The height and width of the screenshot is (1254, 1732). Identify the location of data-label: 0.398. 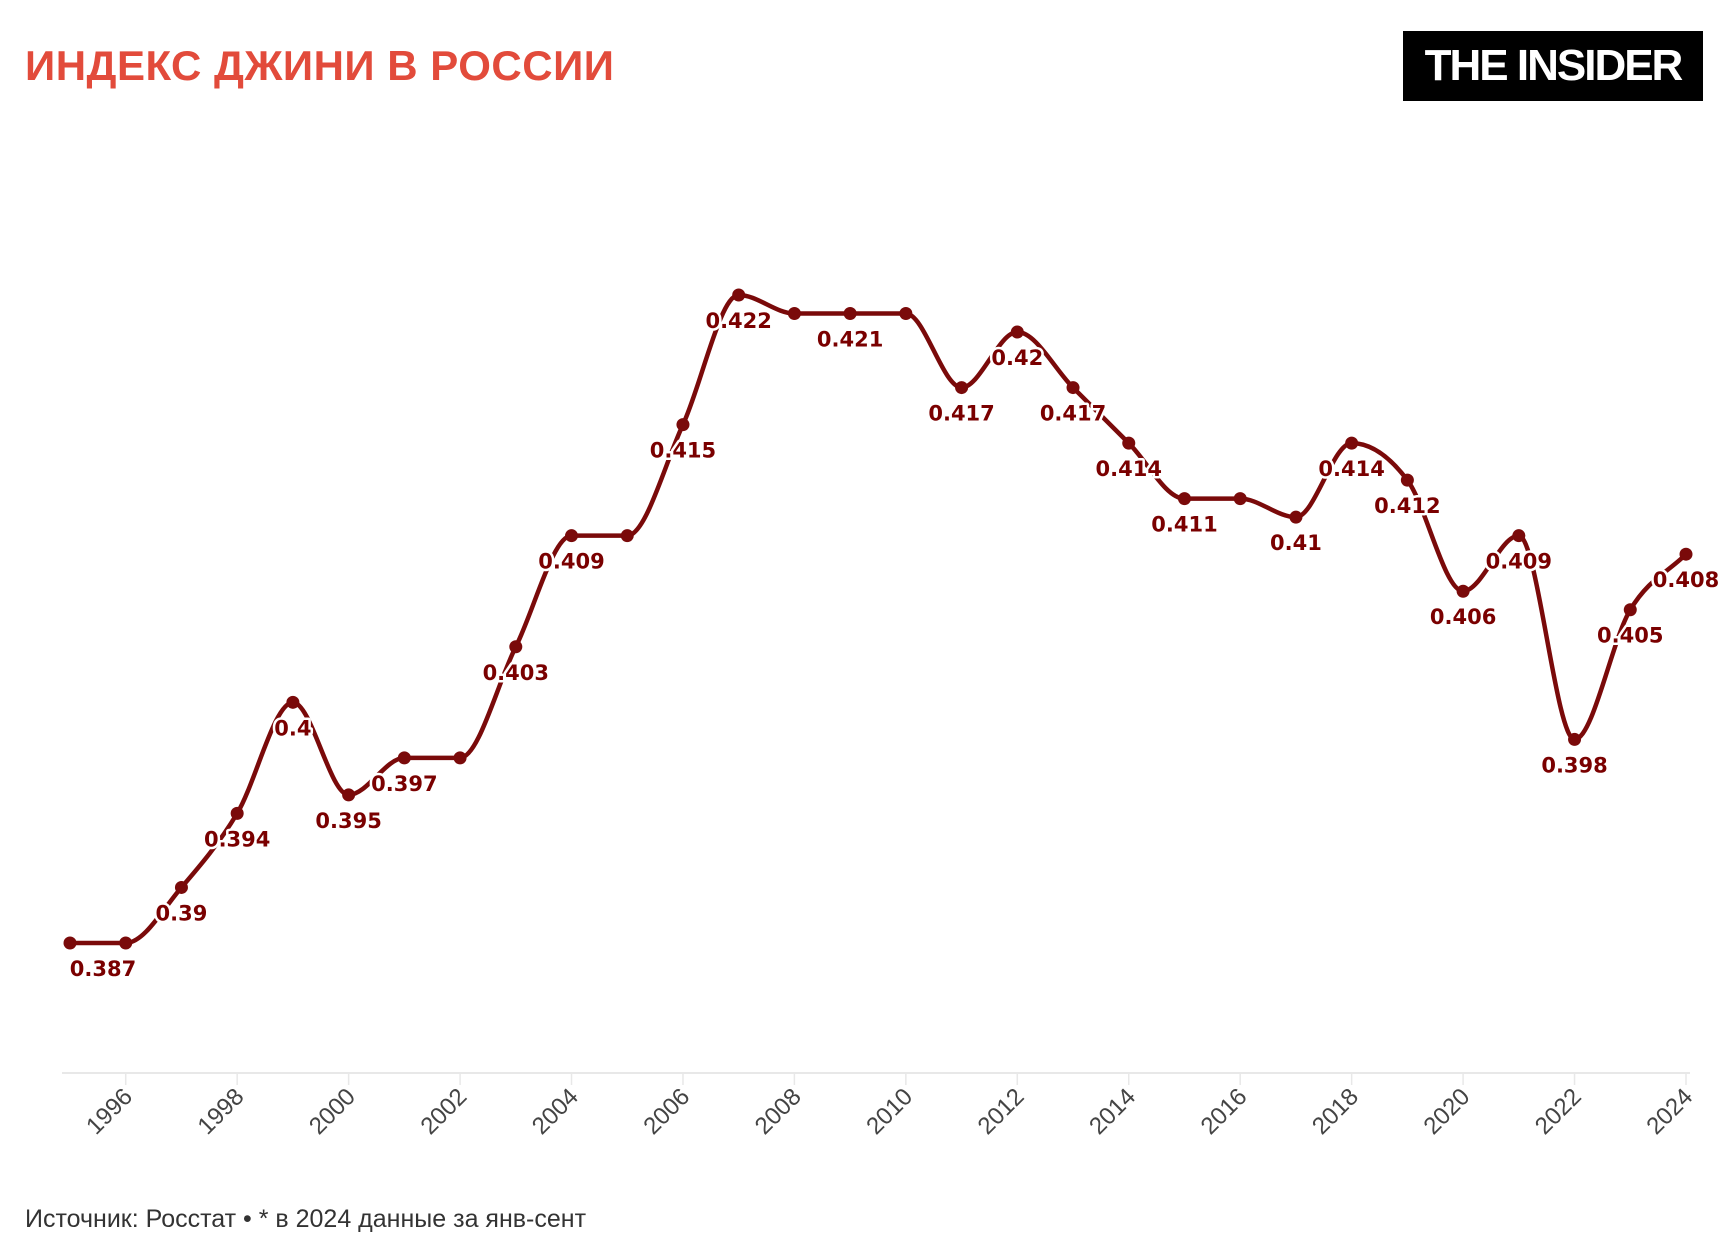
(1574, 765).